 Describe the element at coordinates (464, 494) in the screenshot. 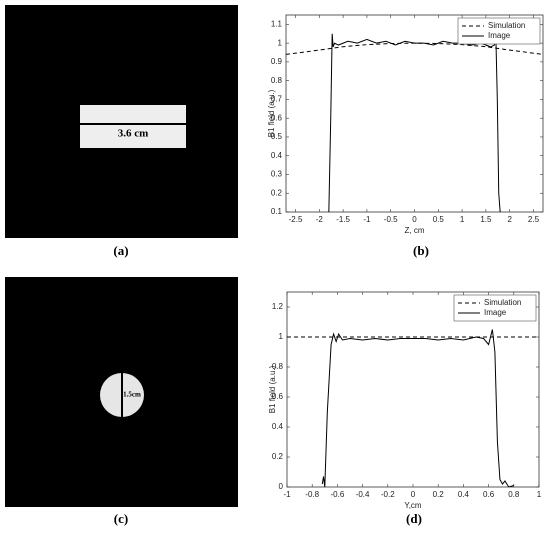

I see `x-tick-label: 0.4` at that location.